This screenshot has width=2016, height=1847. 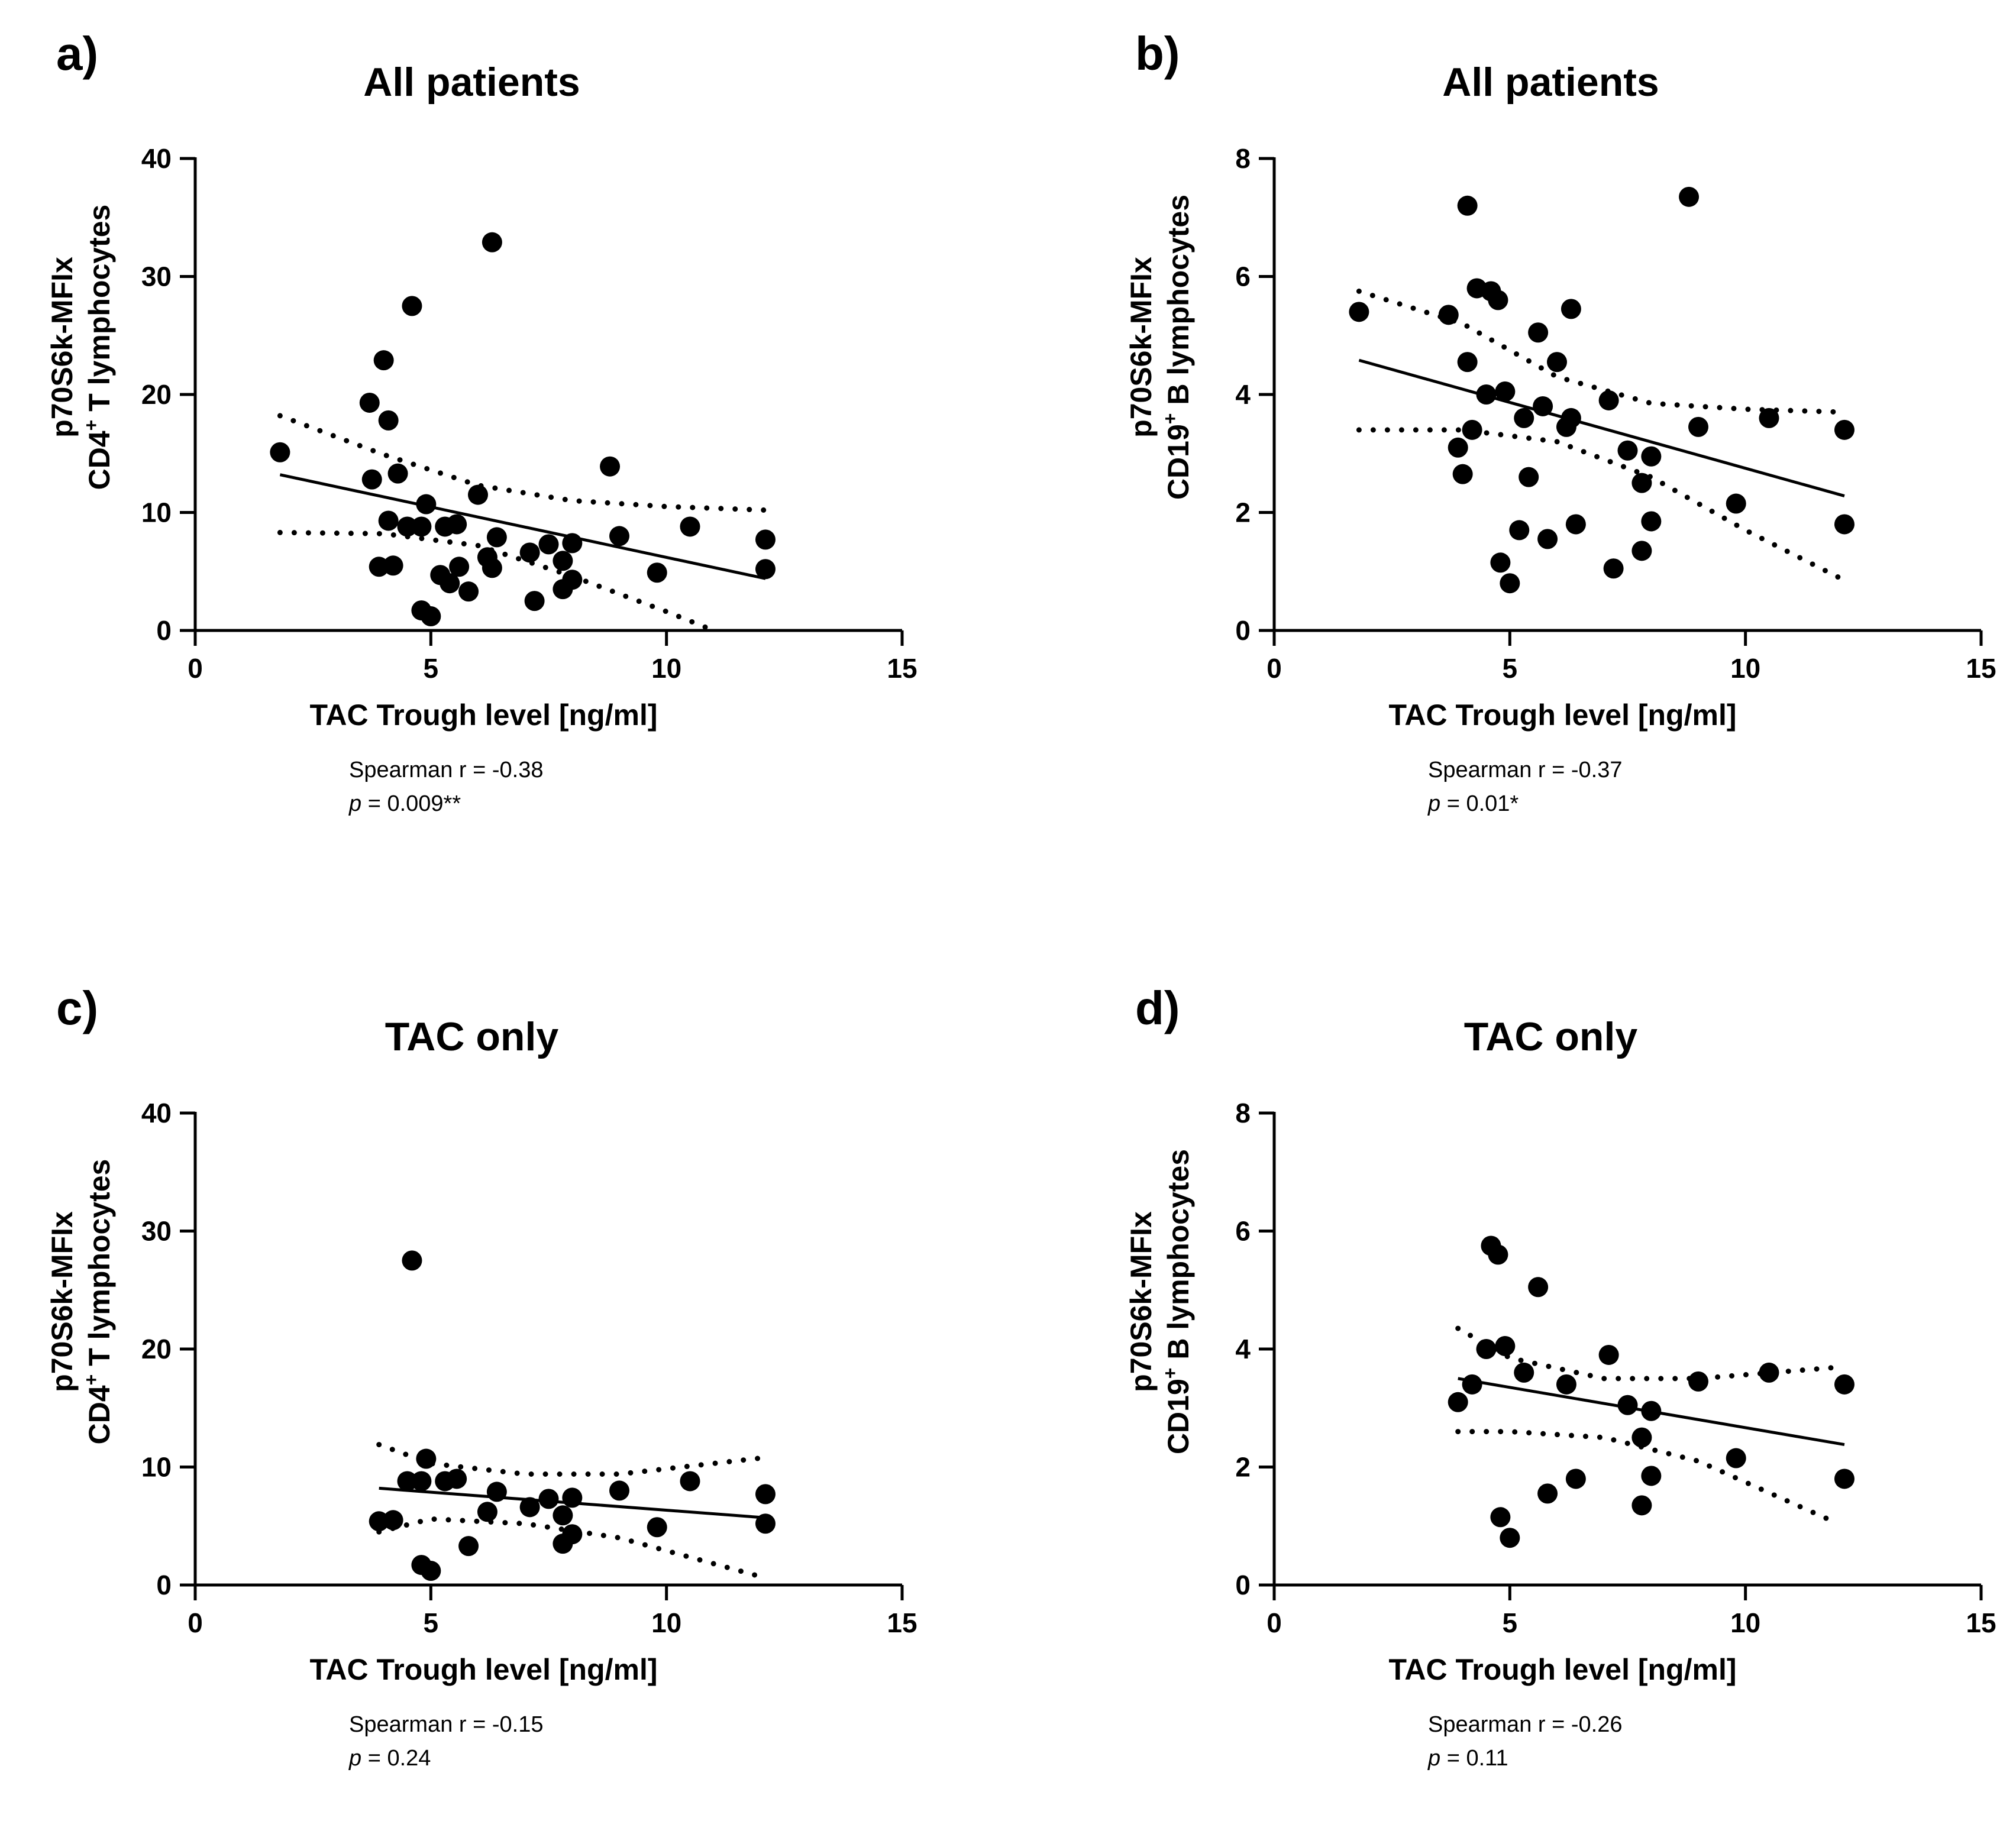 What do you see at coordinates (77, 1008) in the screenshot?
I see `panel-label: c)` at bounding box center [77, 1008].